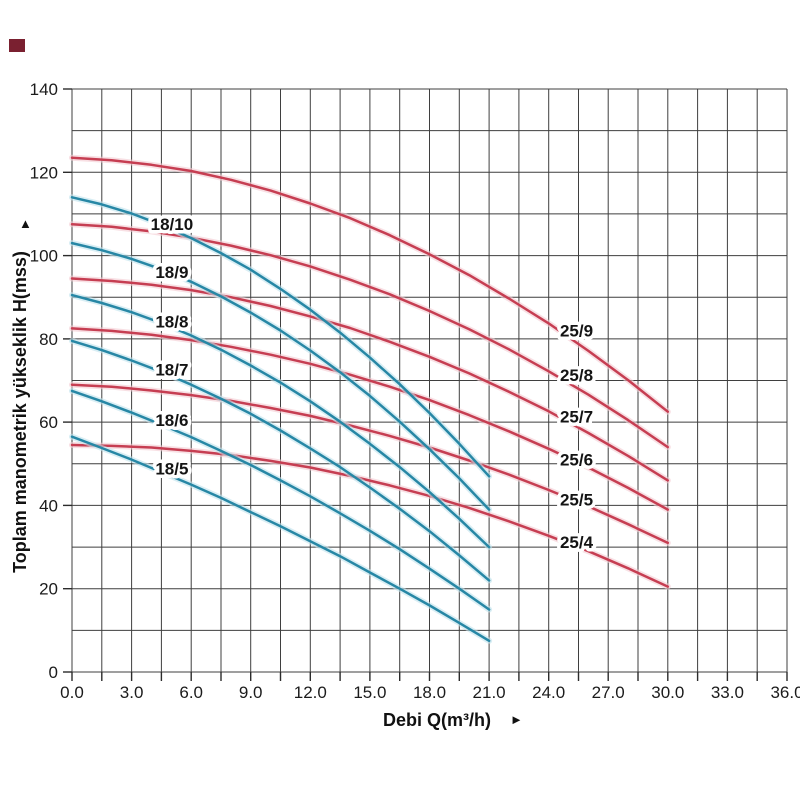  What do you see at coordinates (516, 719) in the screenshot?
I see `x-axis-arrow-icon: ►` at bounding box center [516, 719].